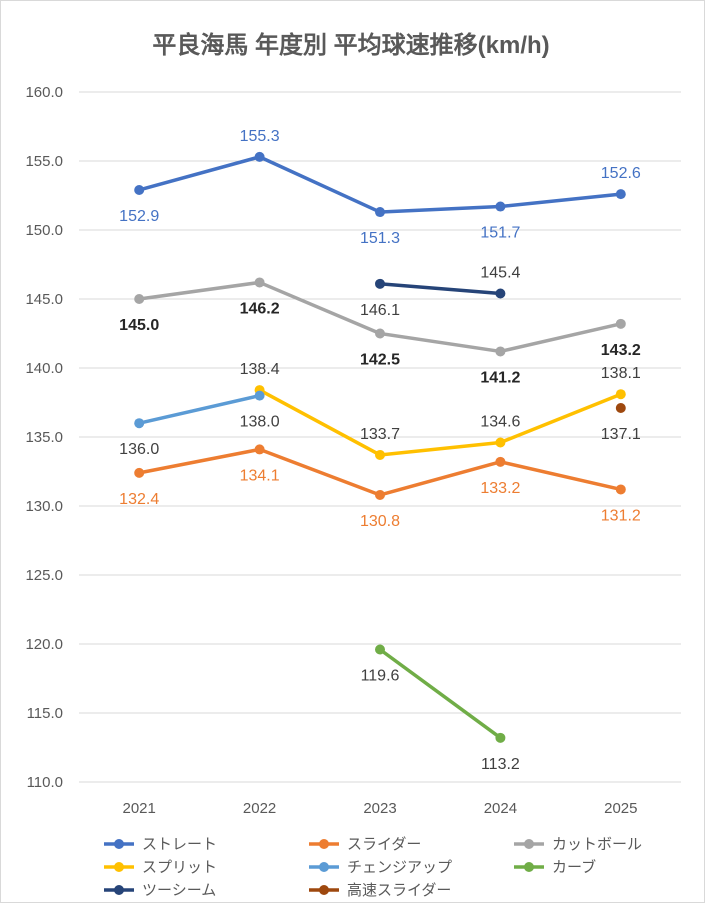 This screenshot has width=705, height=903. I want to click on legend-label: カットボール, so click(597, 844).